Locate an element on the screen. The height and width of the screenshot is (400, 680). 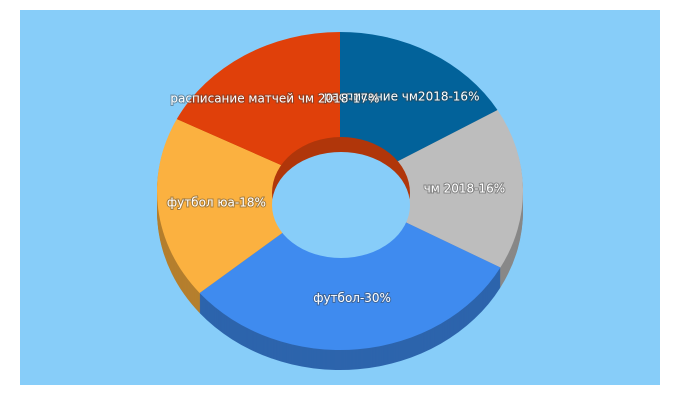
slice-label: расписание матчей чм 2018-17% is located at coordinates (274, 98).